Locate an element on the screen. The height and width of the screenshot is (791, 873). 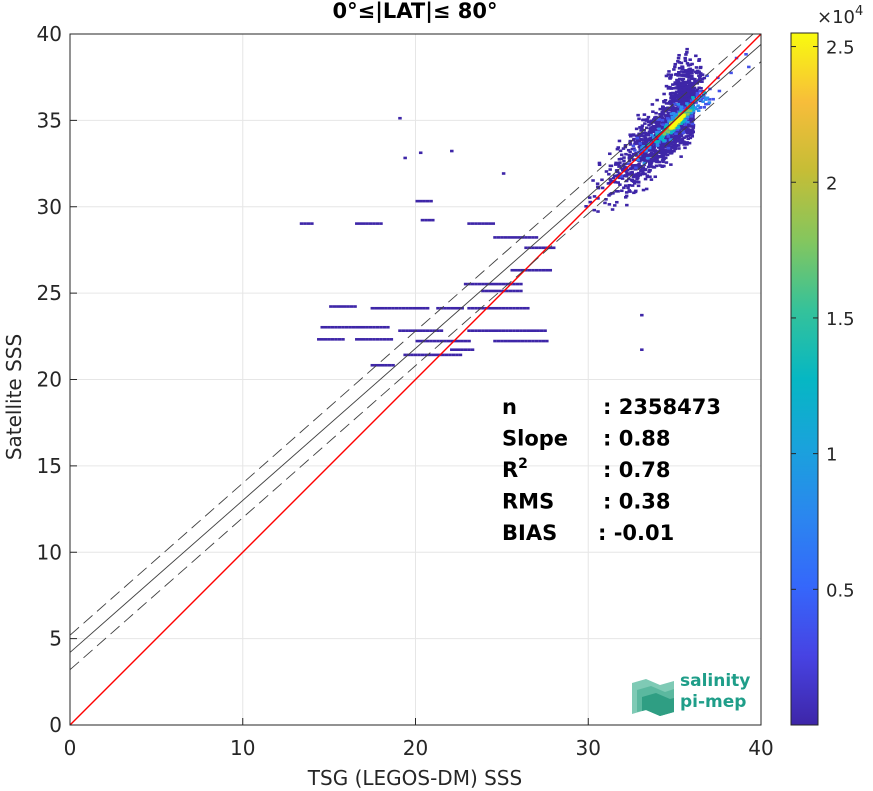
stat-label-text: n is located at coordinates (509, 407).